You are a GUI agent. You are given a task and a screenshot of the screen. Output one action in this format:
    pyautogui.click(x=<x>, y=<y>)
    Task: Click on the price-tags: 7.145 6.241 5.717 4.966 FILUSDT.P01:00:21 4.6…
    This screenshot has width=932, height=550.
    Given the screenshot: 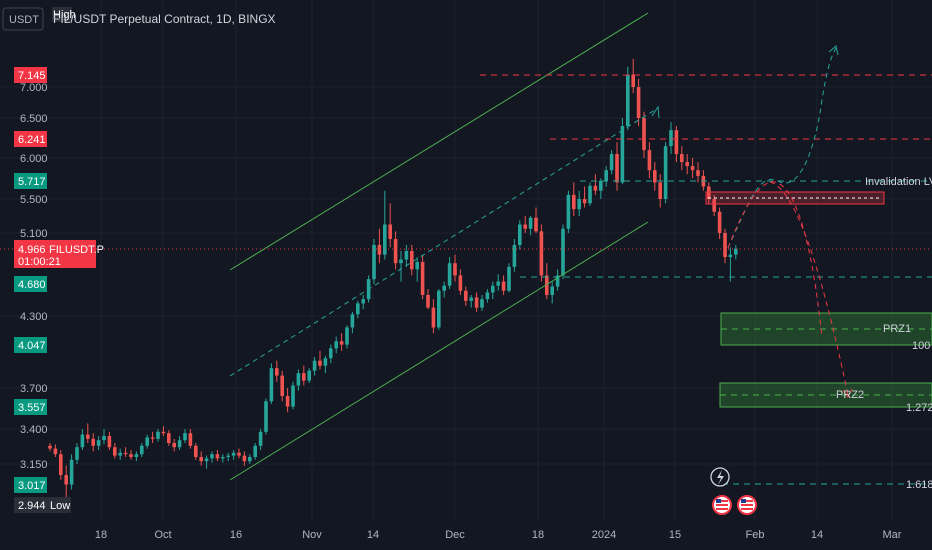 What is the action you would take?
    pyautogui.click(x=59, y=290)
    